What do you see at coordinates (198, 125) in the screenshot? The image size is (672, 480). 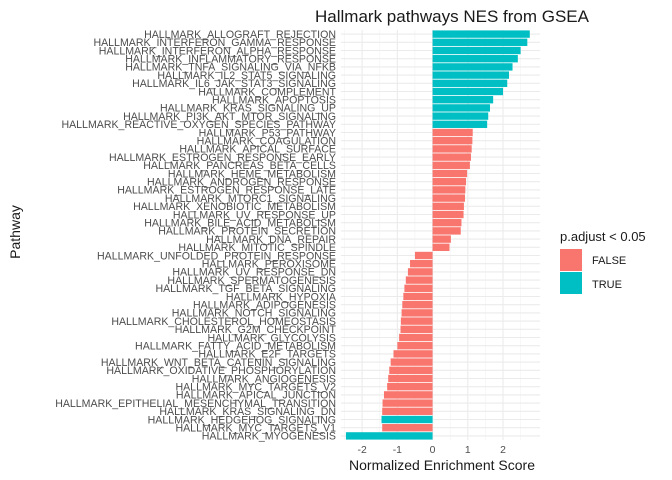 I see `pathway-label: HALLMARK_REACTIVE_OXYGEN_SPECIES_PATHWAY` at bounding box center [198, 125].